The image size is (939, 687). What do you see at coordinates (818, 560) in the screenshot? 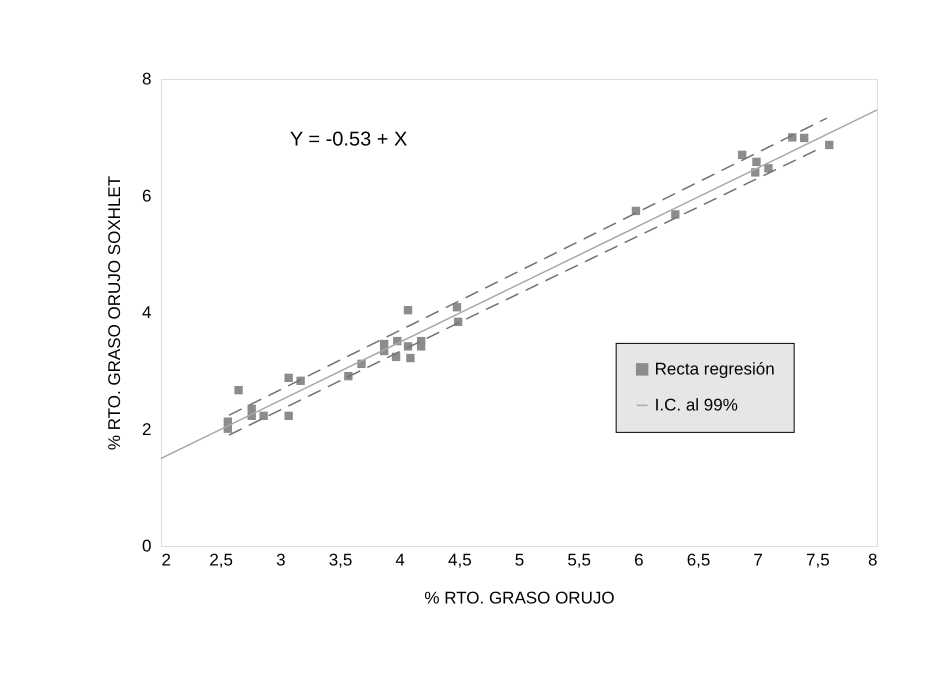
I see `x-tick-label: 7,5` at bounding box center [818, 560].